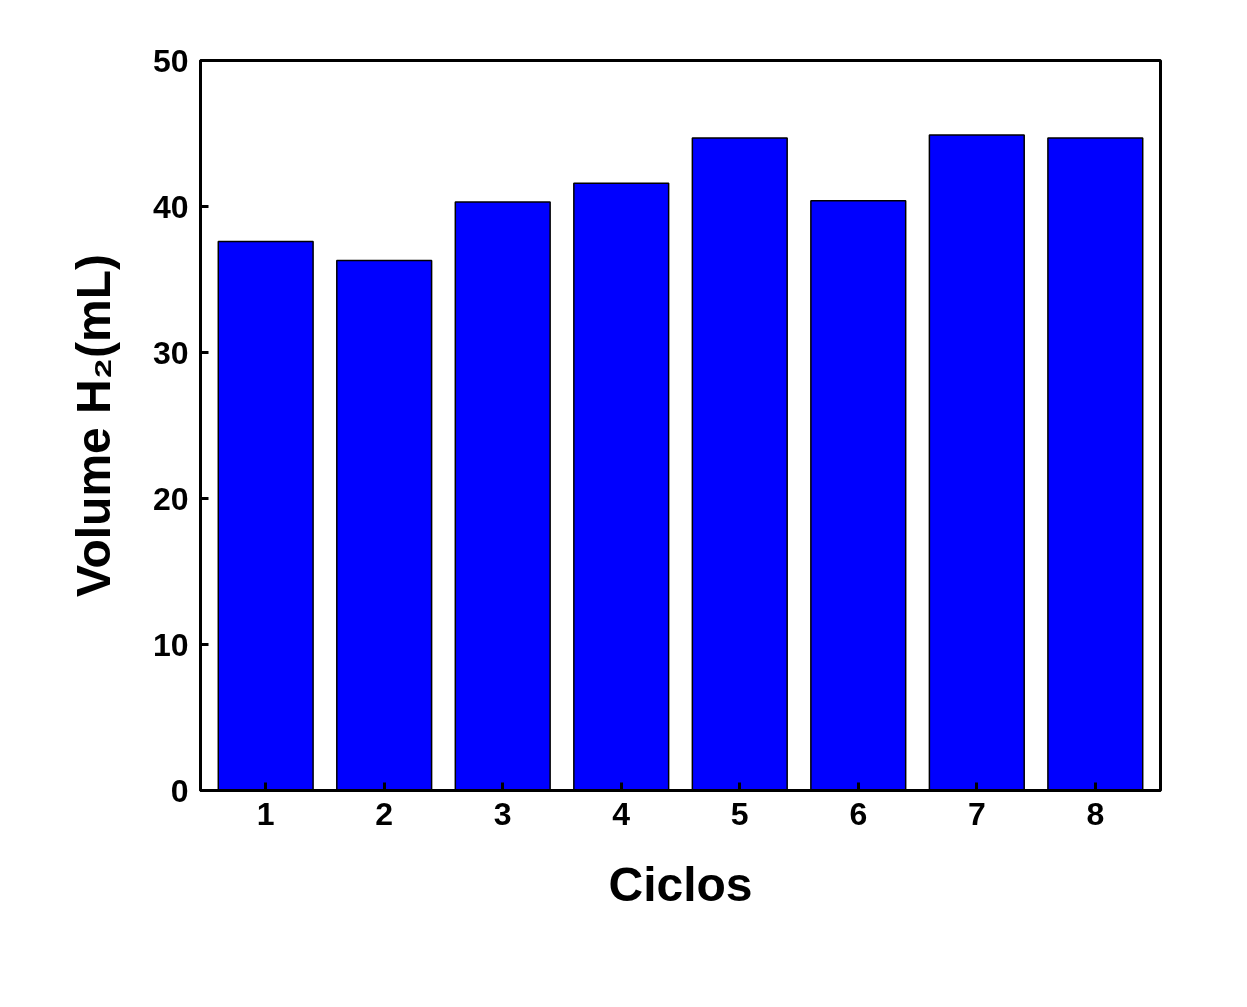  I want to click on x-tick-label: 7, so click(976, 813).